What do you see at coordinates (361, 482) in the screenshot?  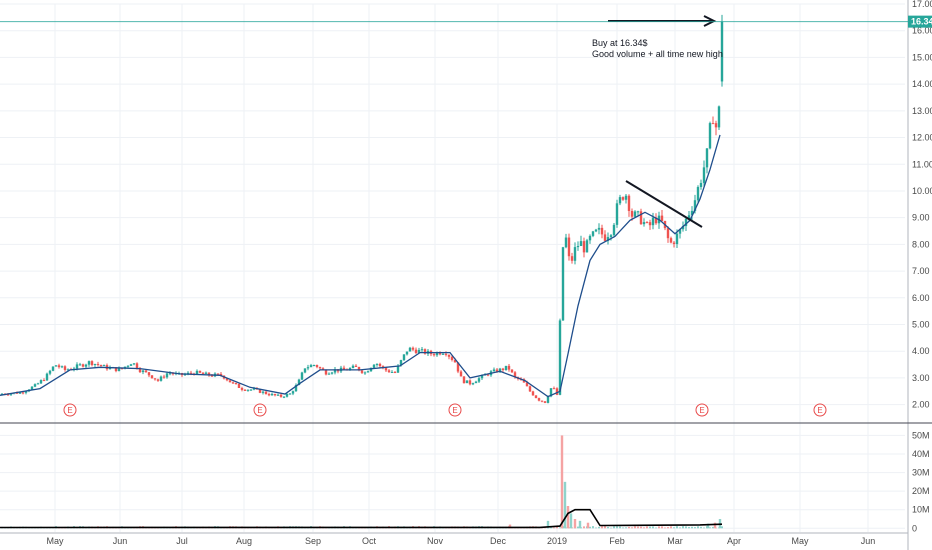 I see `volume-pane` at bounding box center [361, 482].